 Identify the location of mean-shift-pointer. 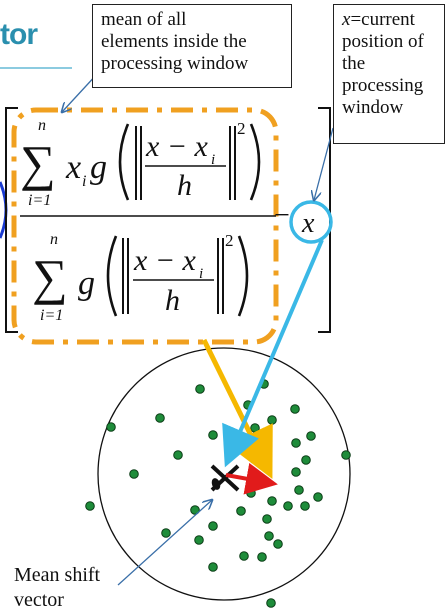
(164, 543).